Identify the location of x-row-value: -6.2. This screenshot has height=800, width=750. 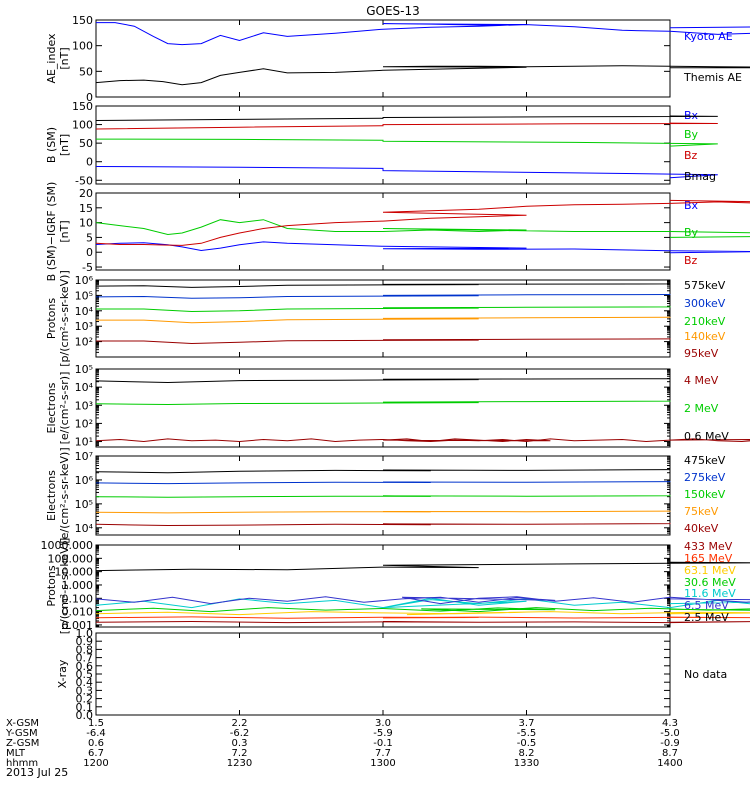
(240, 733).